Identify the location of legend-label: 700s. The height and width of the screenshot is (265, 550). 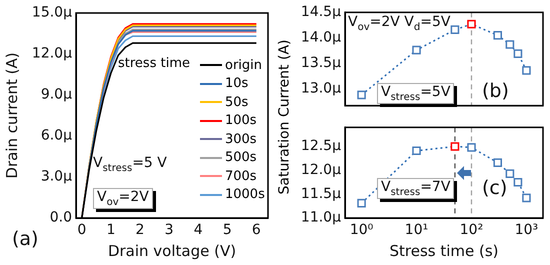
(240, 176).